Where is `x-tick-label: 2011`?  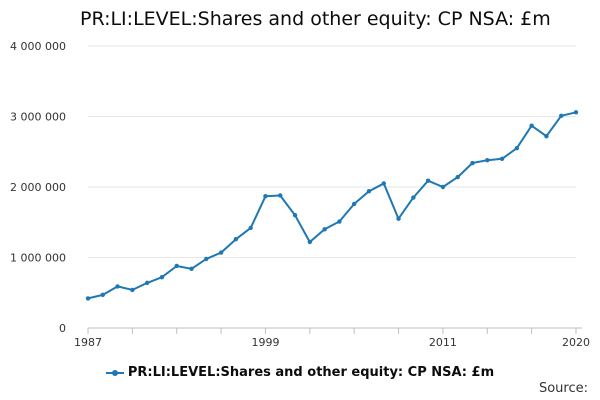 x-tick-label: 2011 is located at coordinates (443, 342).